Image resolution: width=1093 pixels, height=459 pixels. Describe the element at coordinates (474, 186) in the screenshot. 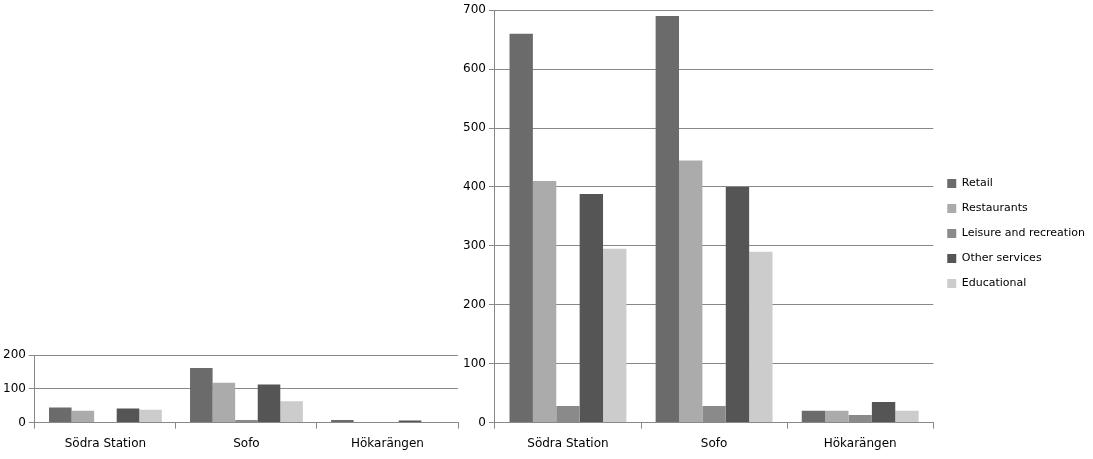

I see `y-tick-label: 400` at that location.